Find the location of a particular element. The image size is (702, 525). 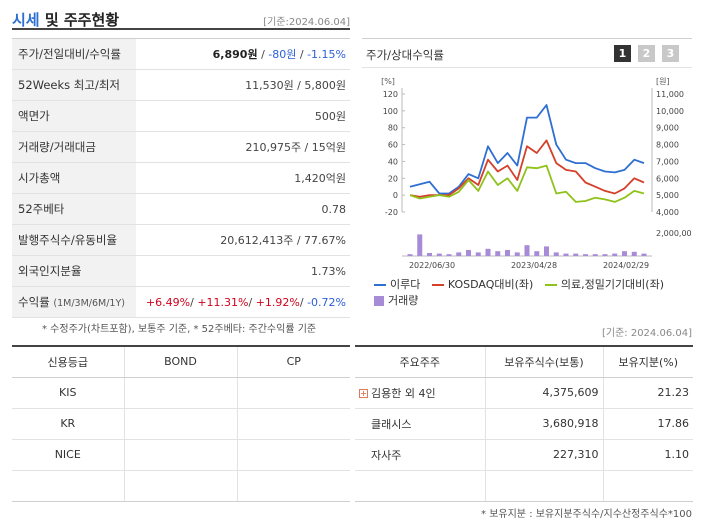

week52-label: 52Weeks 최고/최저 is located at coordinates (74, 85).